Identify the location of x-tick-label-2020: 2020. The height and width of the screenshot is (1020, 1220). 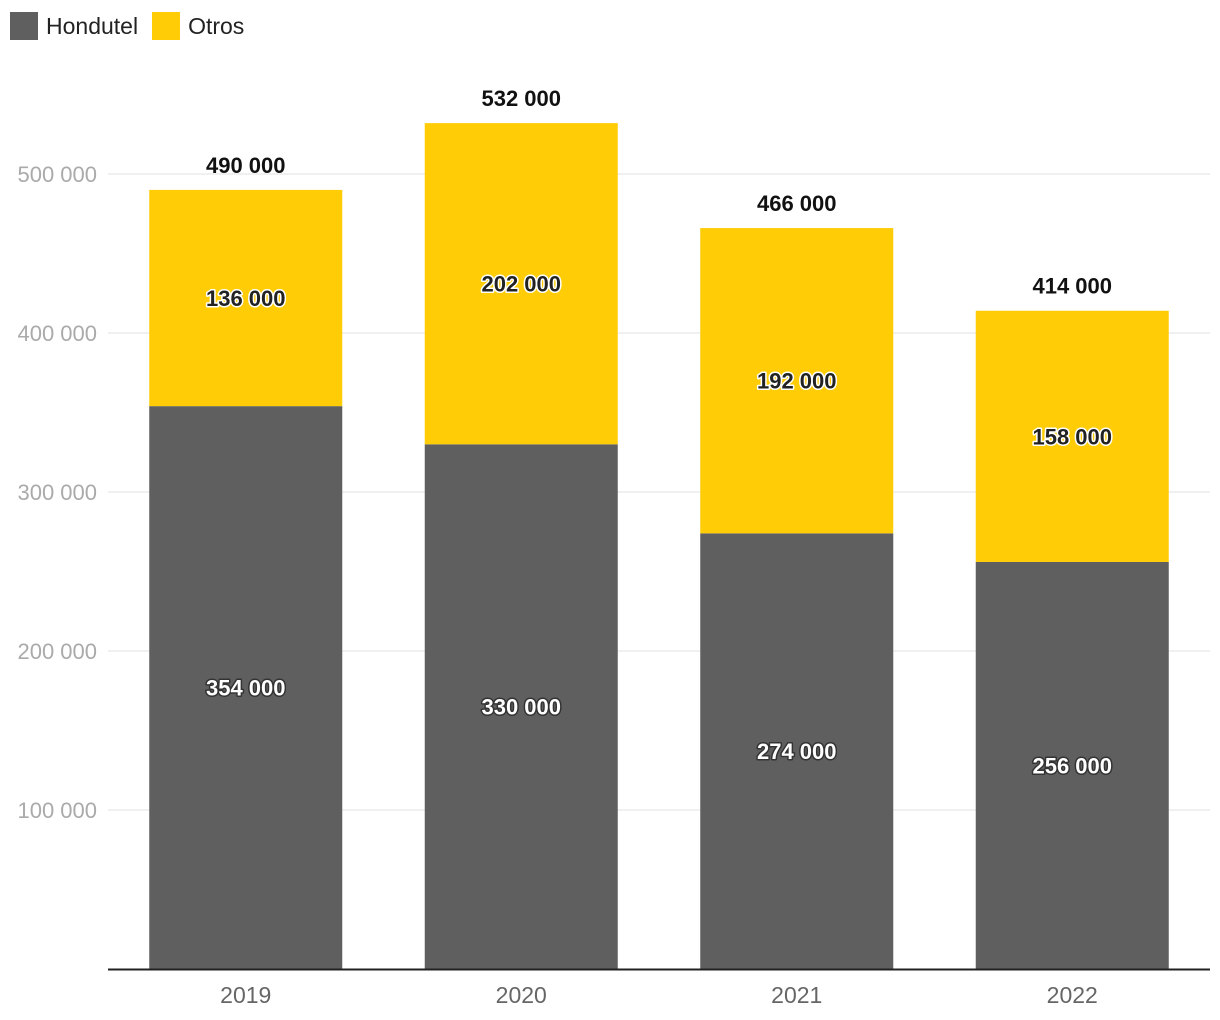
(521, 995).